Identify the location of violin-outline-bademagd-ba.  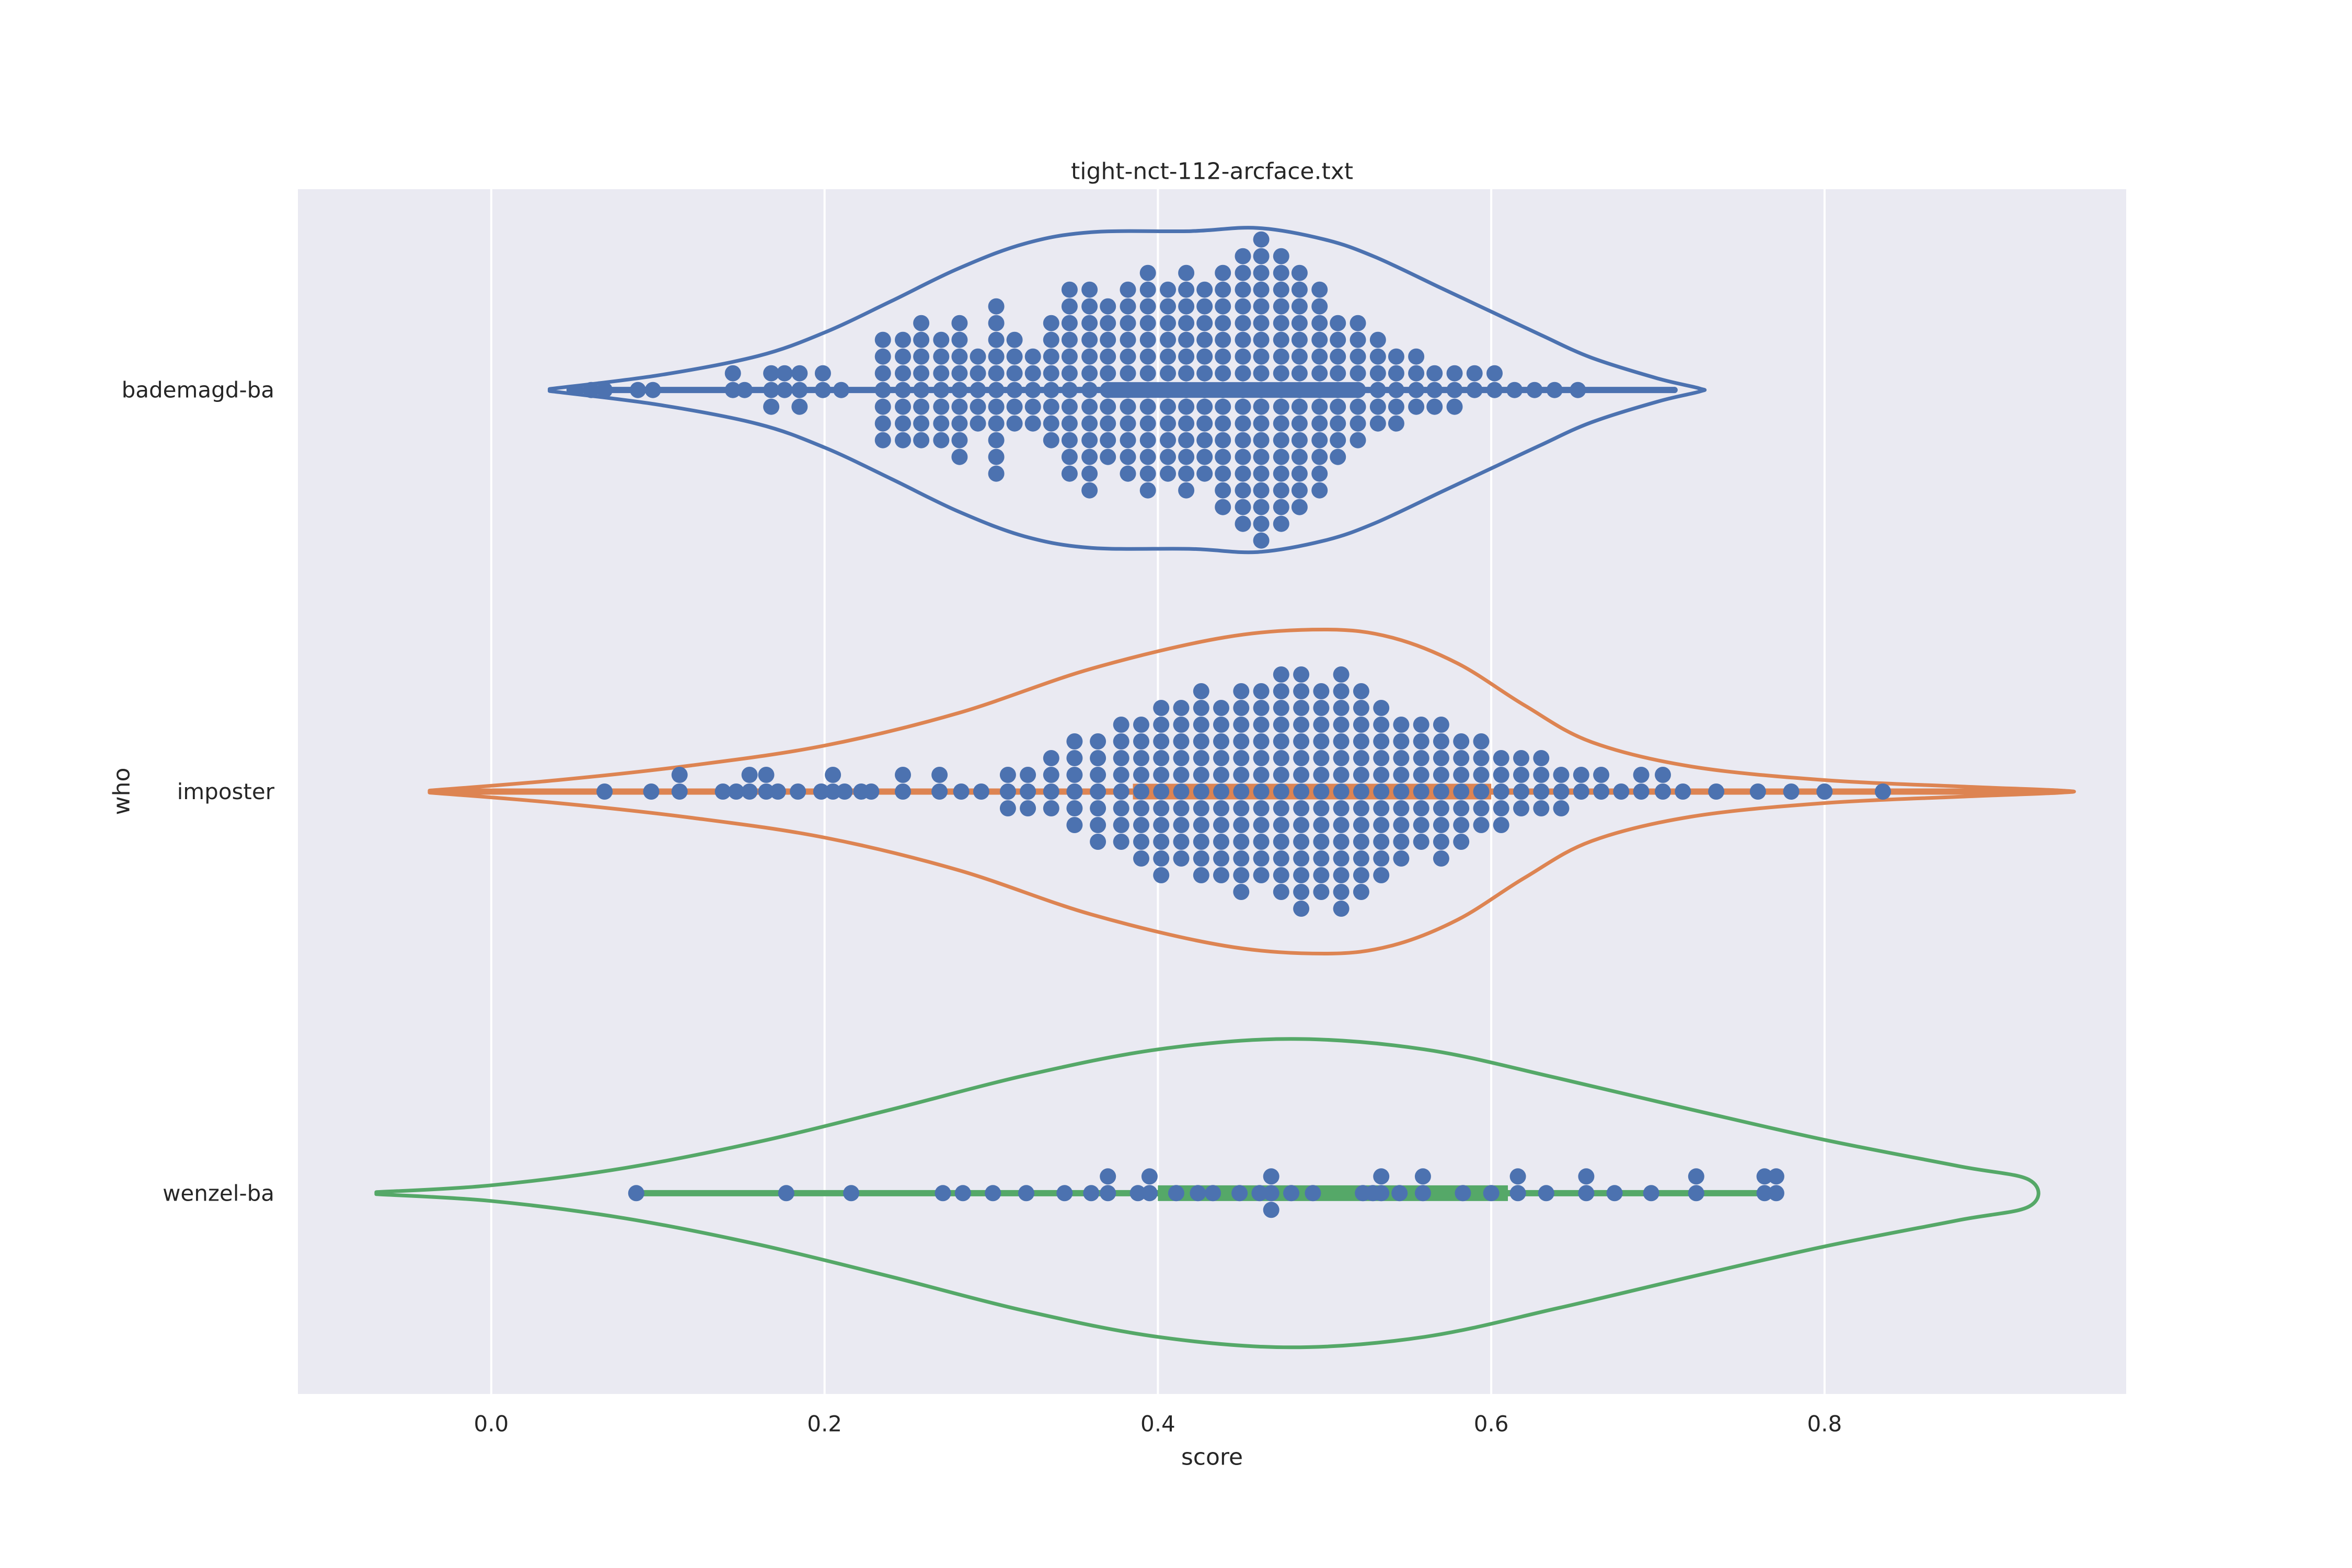
(1127, 390).